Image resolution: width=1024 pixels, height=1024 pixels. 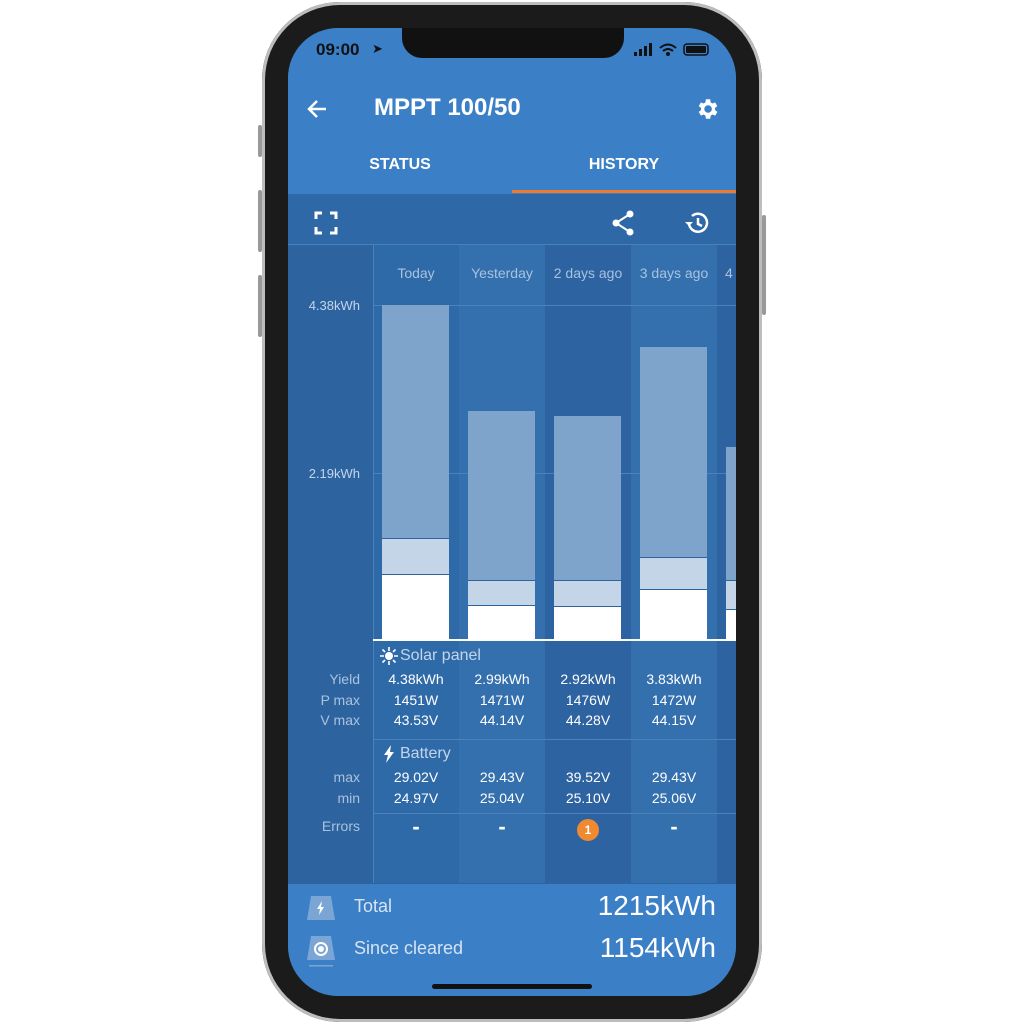 I want to click on fullscreen-icon, so click(x=326, y=223).